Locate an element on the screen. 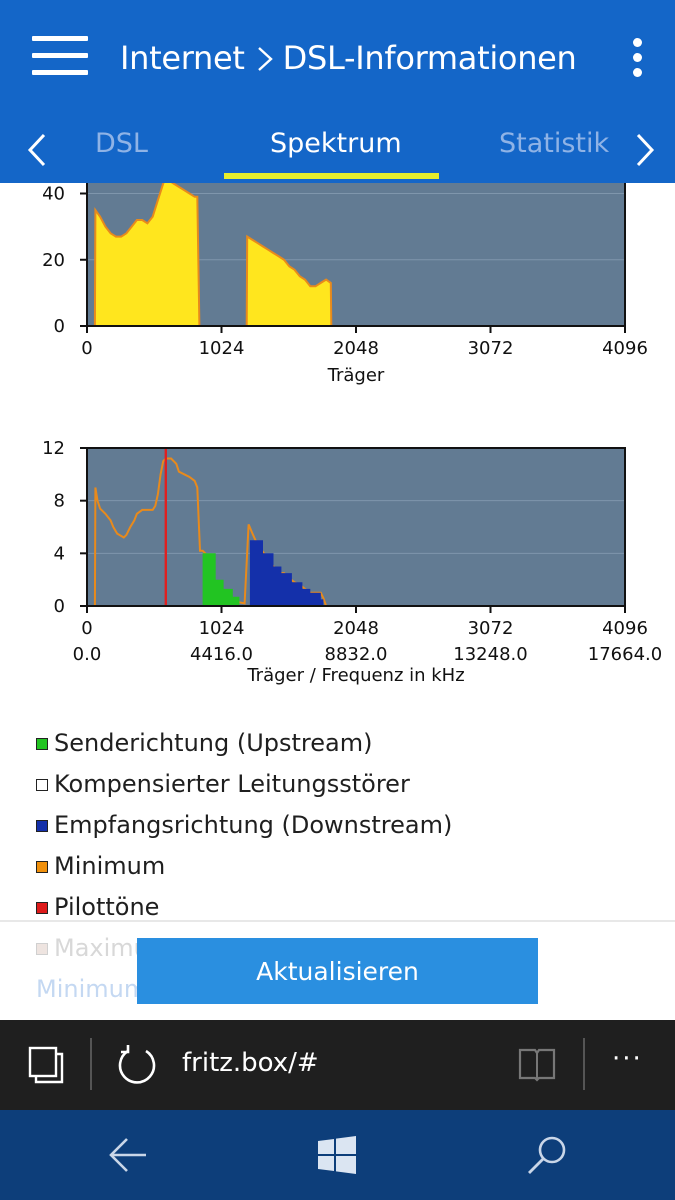 This screenshot has height=1200, width=675. legend-item-maximum: Maximu is located at coordinates (336, 947).